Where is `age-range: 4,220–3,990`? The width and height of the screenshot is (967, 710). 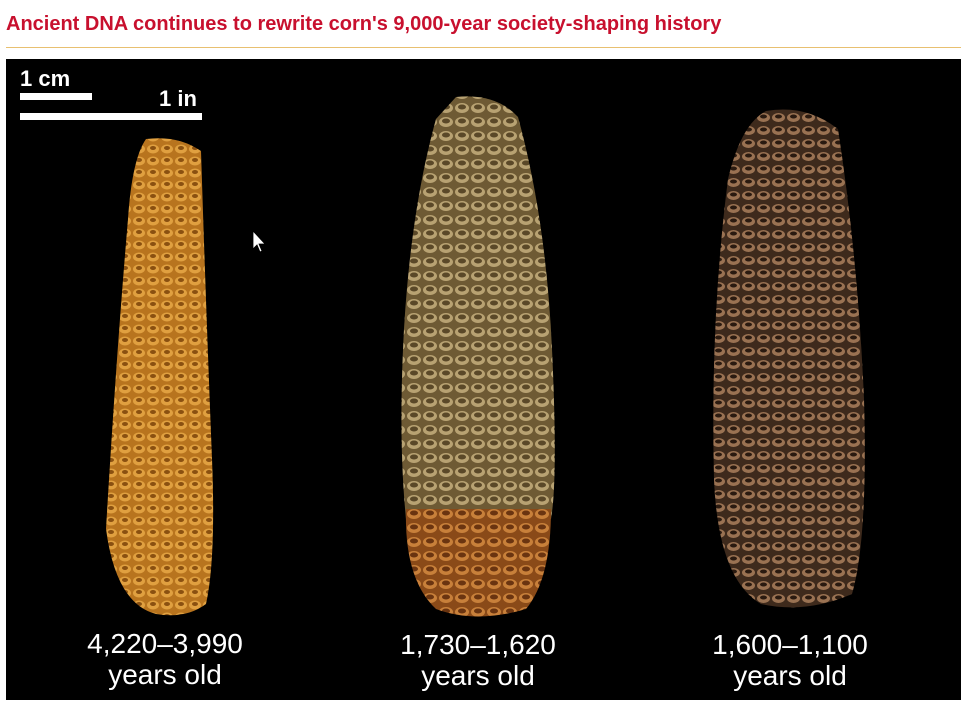
age-range: 4,220–3,990 is located at coordinates (165, 643).